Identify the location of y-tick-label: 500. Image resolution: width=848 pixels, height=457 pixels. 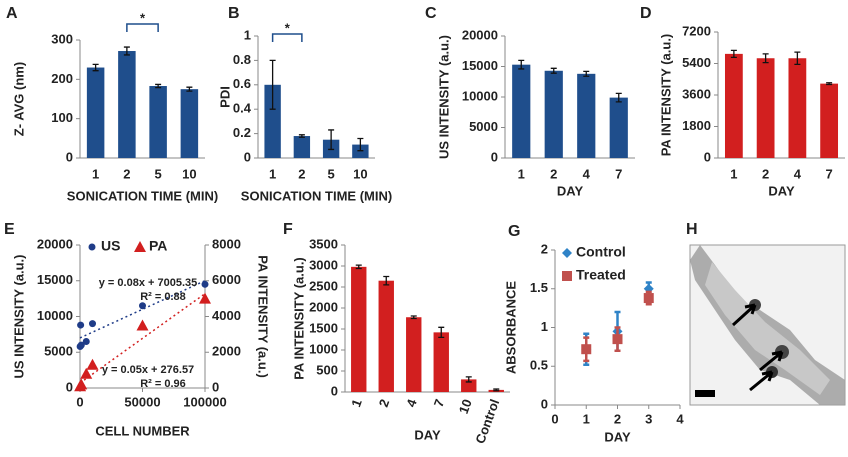
(327, 369).